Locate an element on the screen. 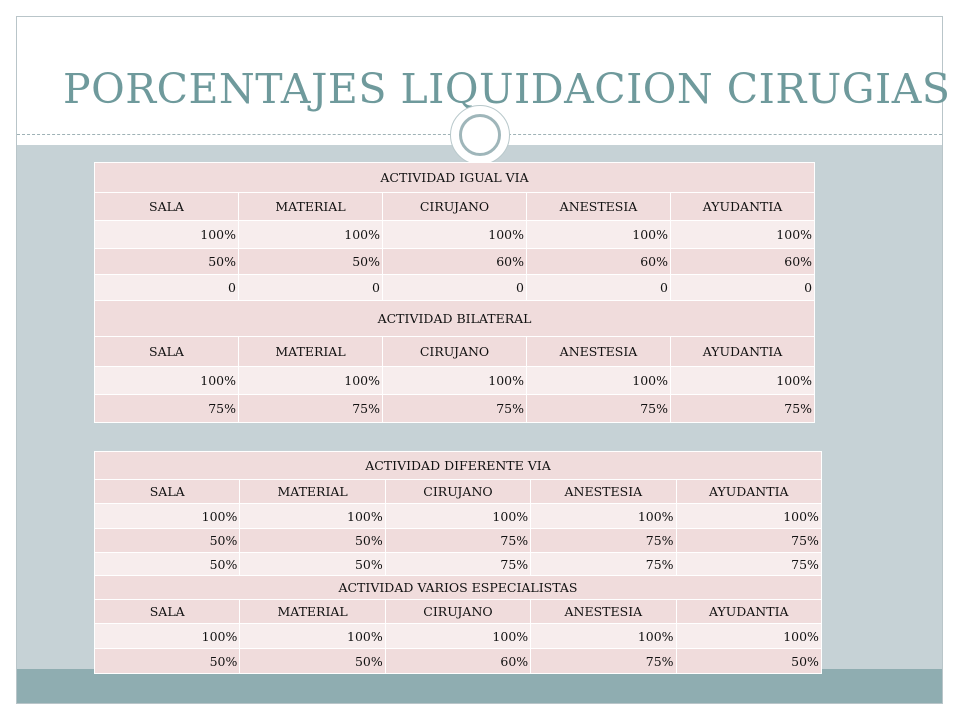  table-row: 0 0 0 0 0 is located at coordinates (455, 287).